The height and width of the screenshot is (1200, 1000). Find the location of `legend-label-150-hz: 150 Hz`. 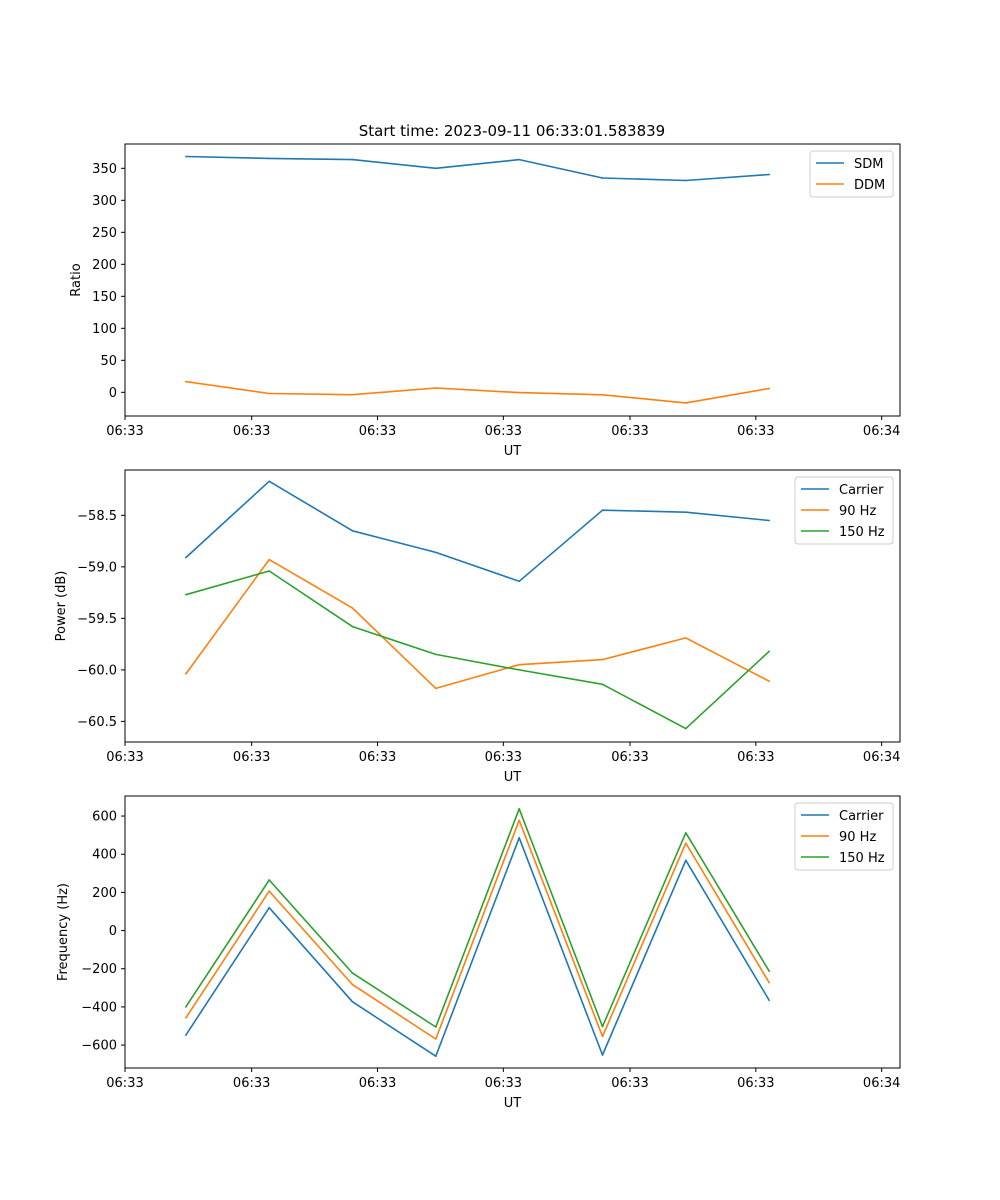

legend-label-150-hz: 150 Hz is located at coordinates (862, 532).